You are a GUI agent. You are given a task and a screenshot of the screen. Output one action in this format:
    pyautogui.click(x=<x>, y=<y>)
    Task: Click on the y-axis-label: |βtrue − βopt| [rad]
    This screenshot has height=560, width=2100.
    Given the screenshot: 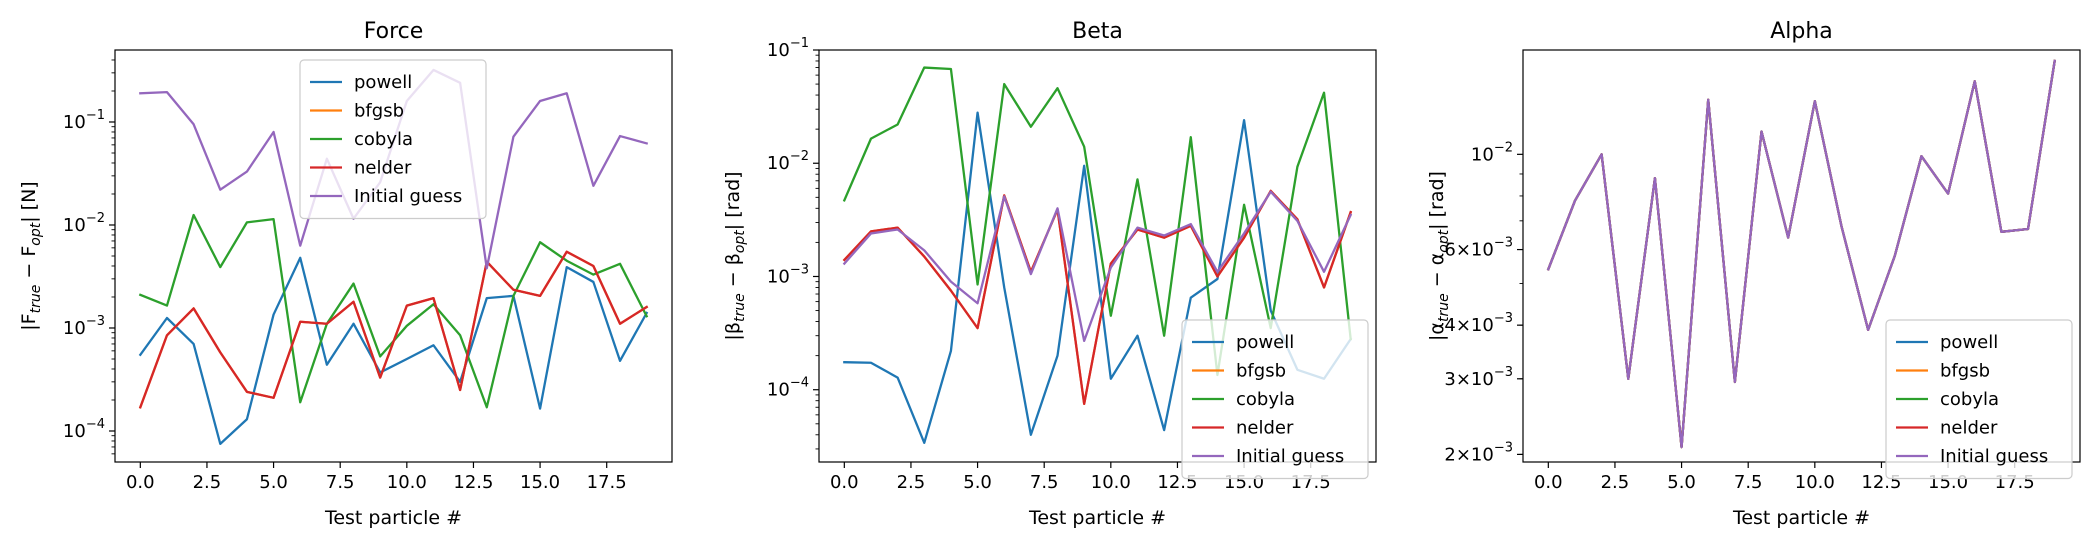 What is the action you would take?
    pyautogui.click(x=735, y=255)
    